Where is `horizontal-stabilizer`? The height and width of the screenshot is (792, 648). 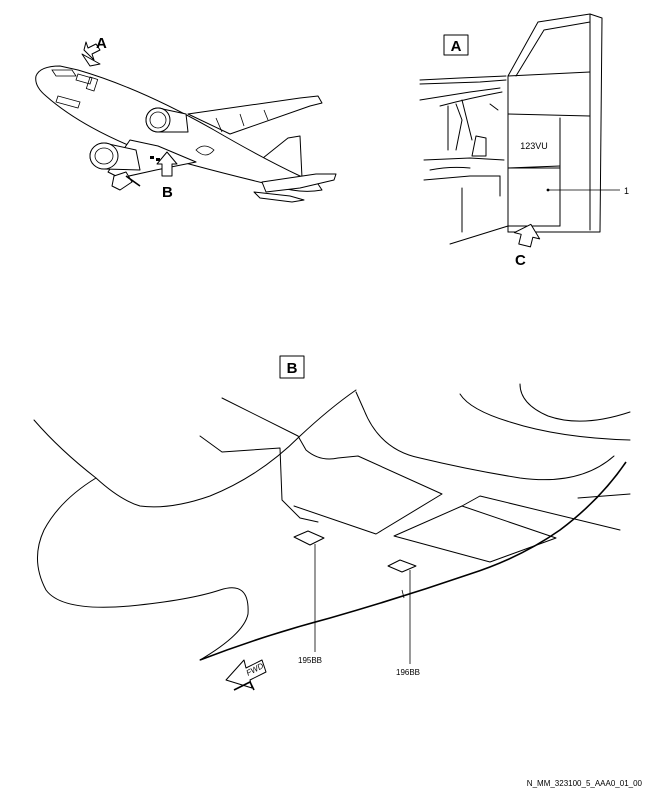
horizontal-stabilizer is located at coordinates (299, 183).